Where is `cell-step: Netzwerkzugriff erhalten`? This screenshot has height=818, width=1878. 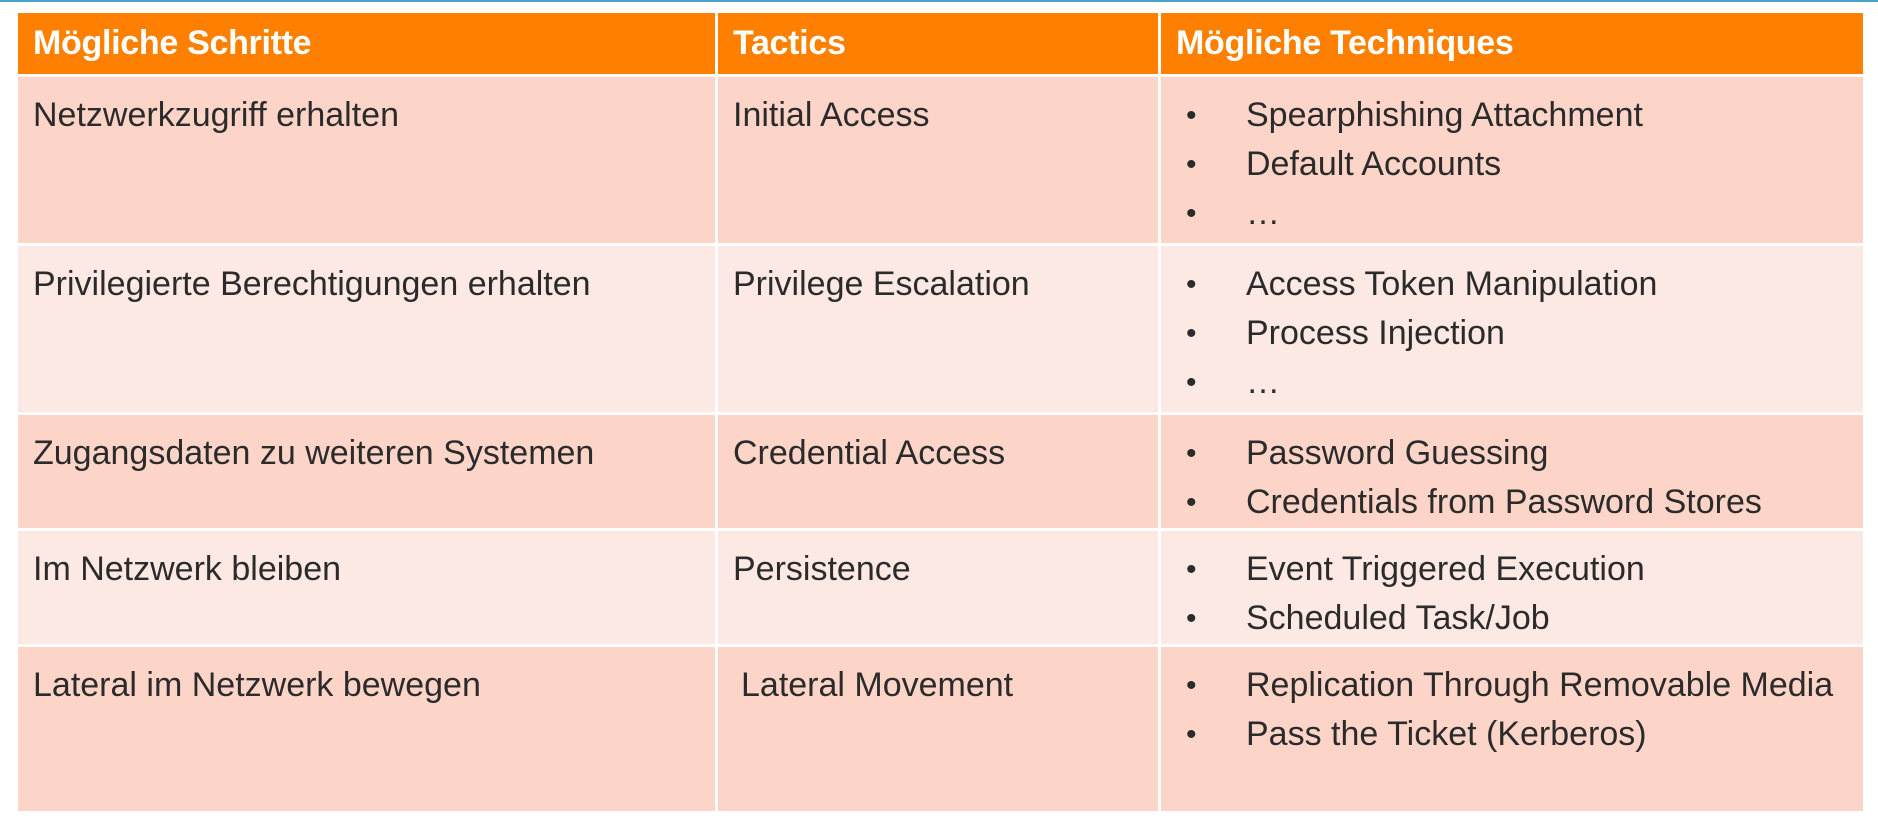 cell-step: Netzwerkzugriff erhalten is located at coordinates (368, 161).